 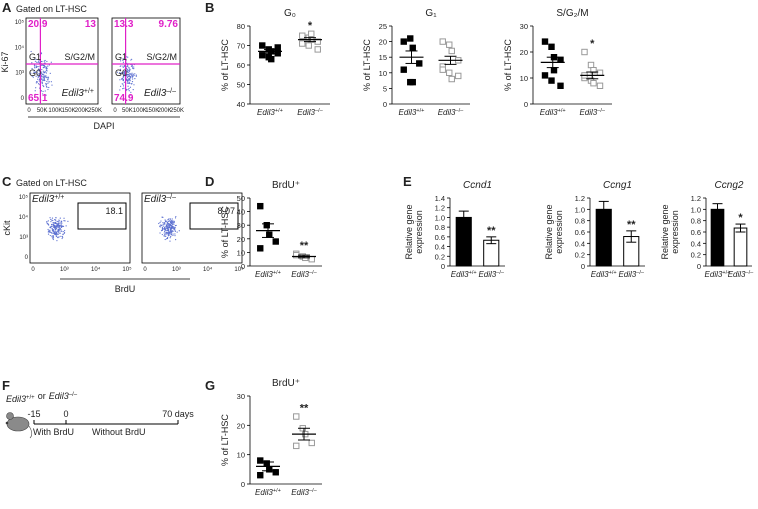 I want to click on mouse-icon, so click(x=19, y=425).